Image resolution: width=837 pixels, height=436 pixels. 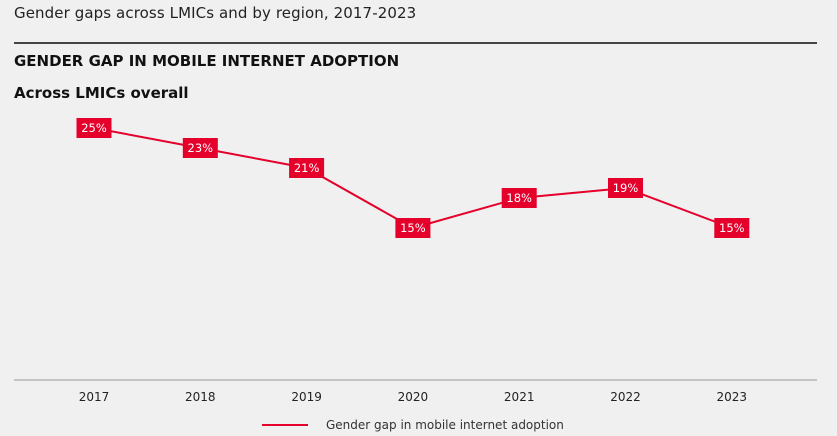 What do you see at coordinates (413, 397) in the screenshot?
I see `x-tick-label-2020: 2020` at bounding box center [413, 397].